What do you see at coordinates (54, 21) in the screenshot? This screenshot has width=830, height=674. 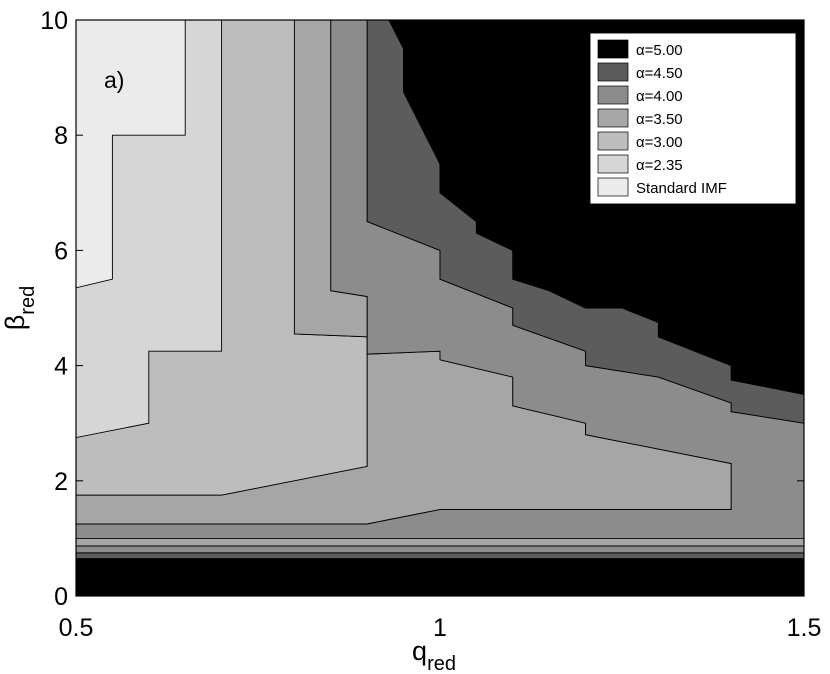 I see `y-tick-label: 10` at bounding box center [54, 21].